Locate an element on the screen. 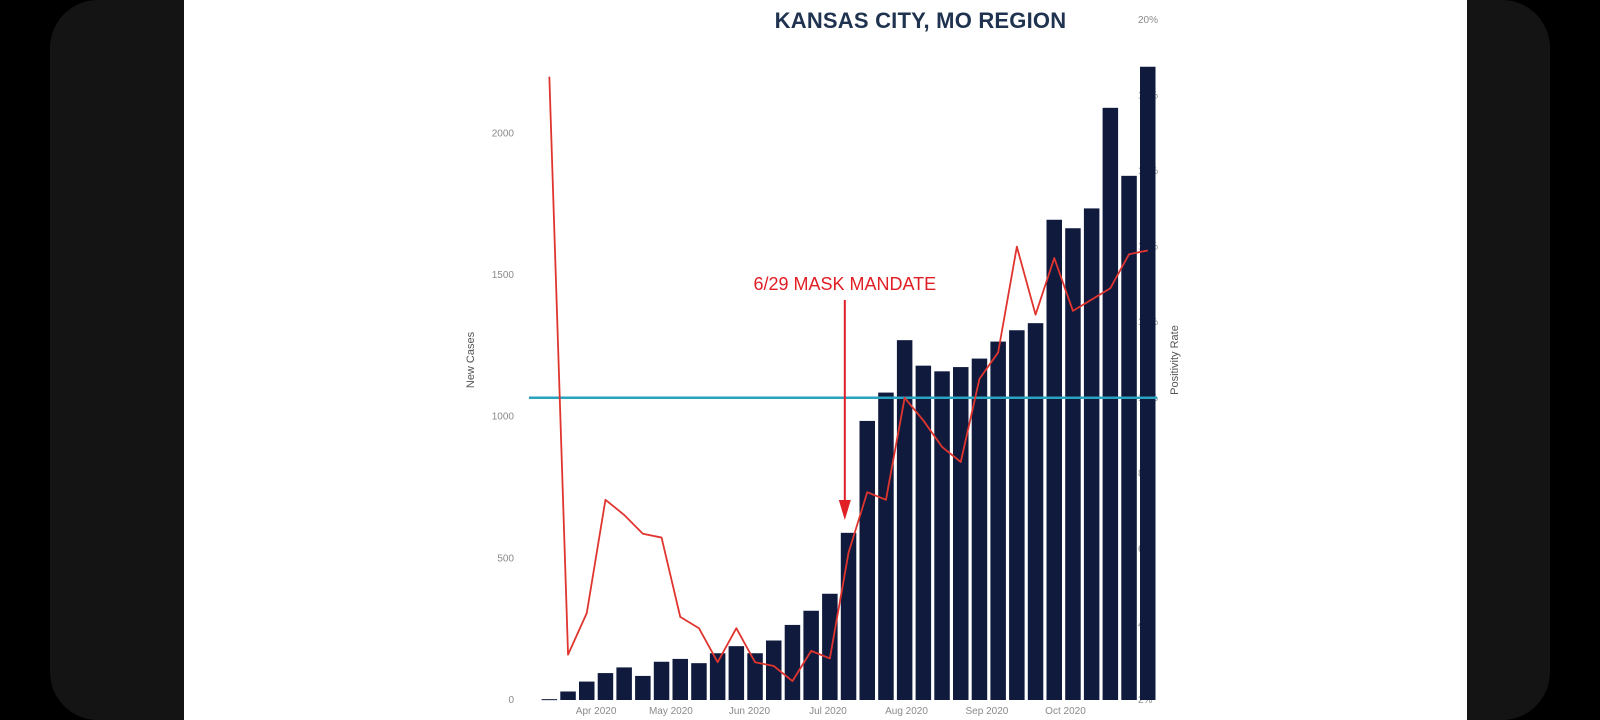  y-tick-label: 500 is located at coordinates (505, 558).